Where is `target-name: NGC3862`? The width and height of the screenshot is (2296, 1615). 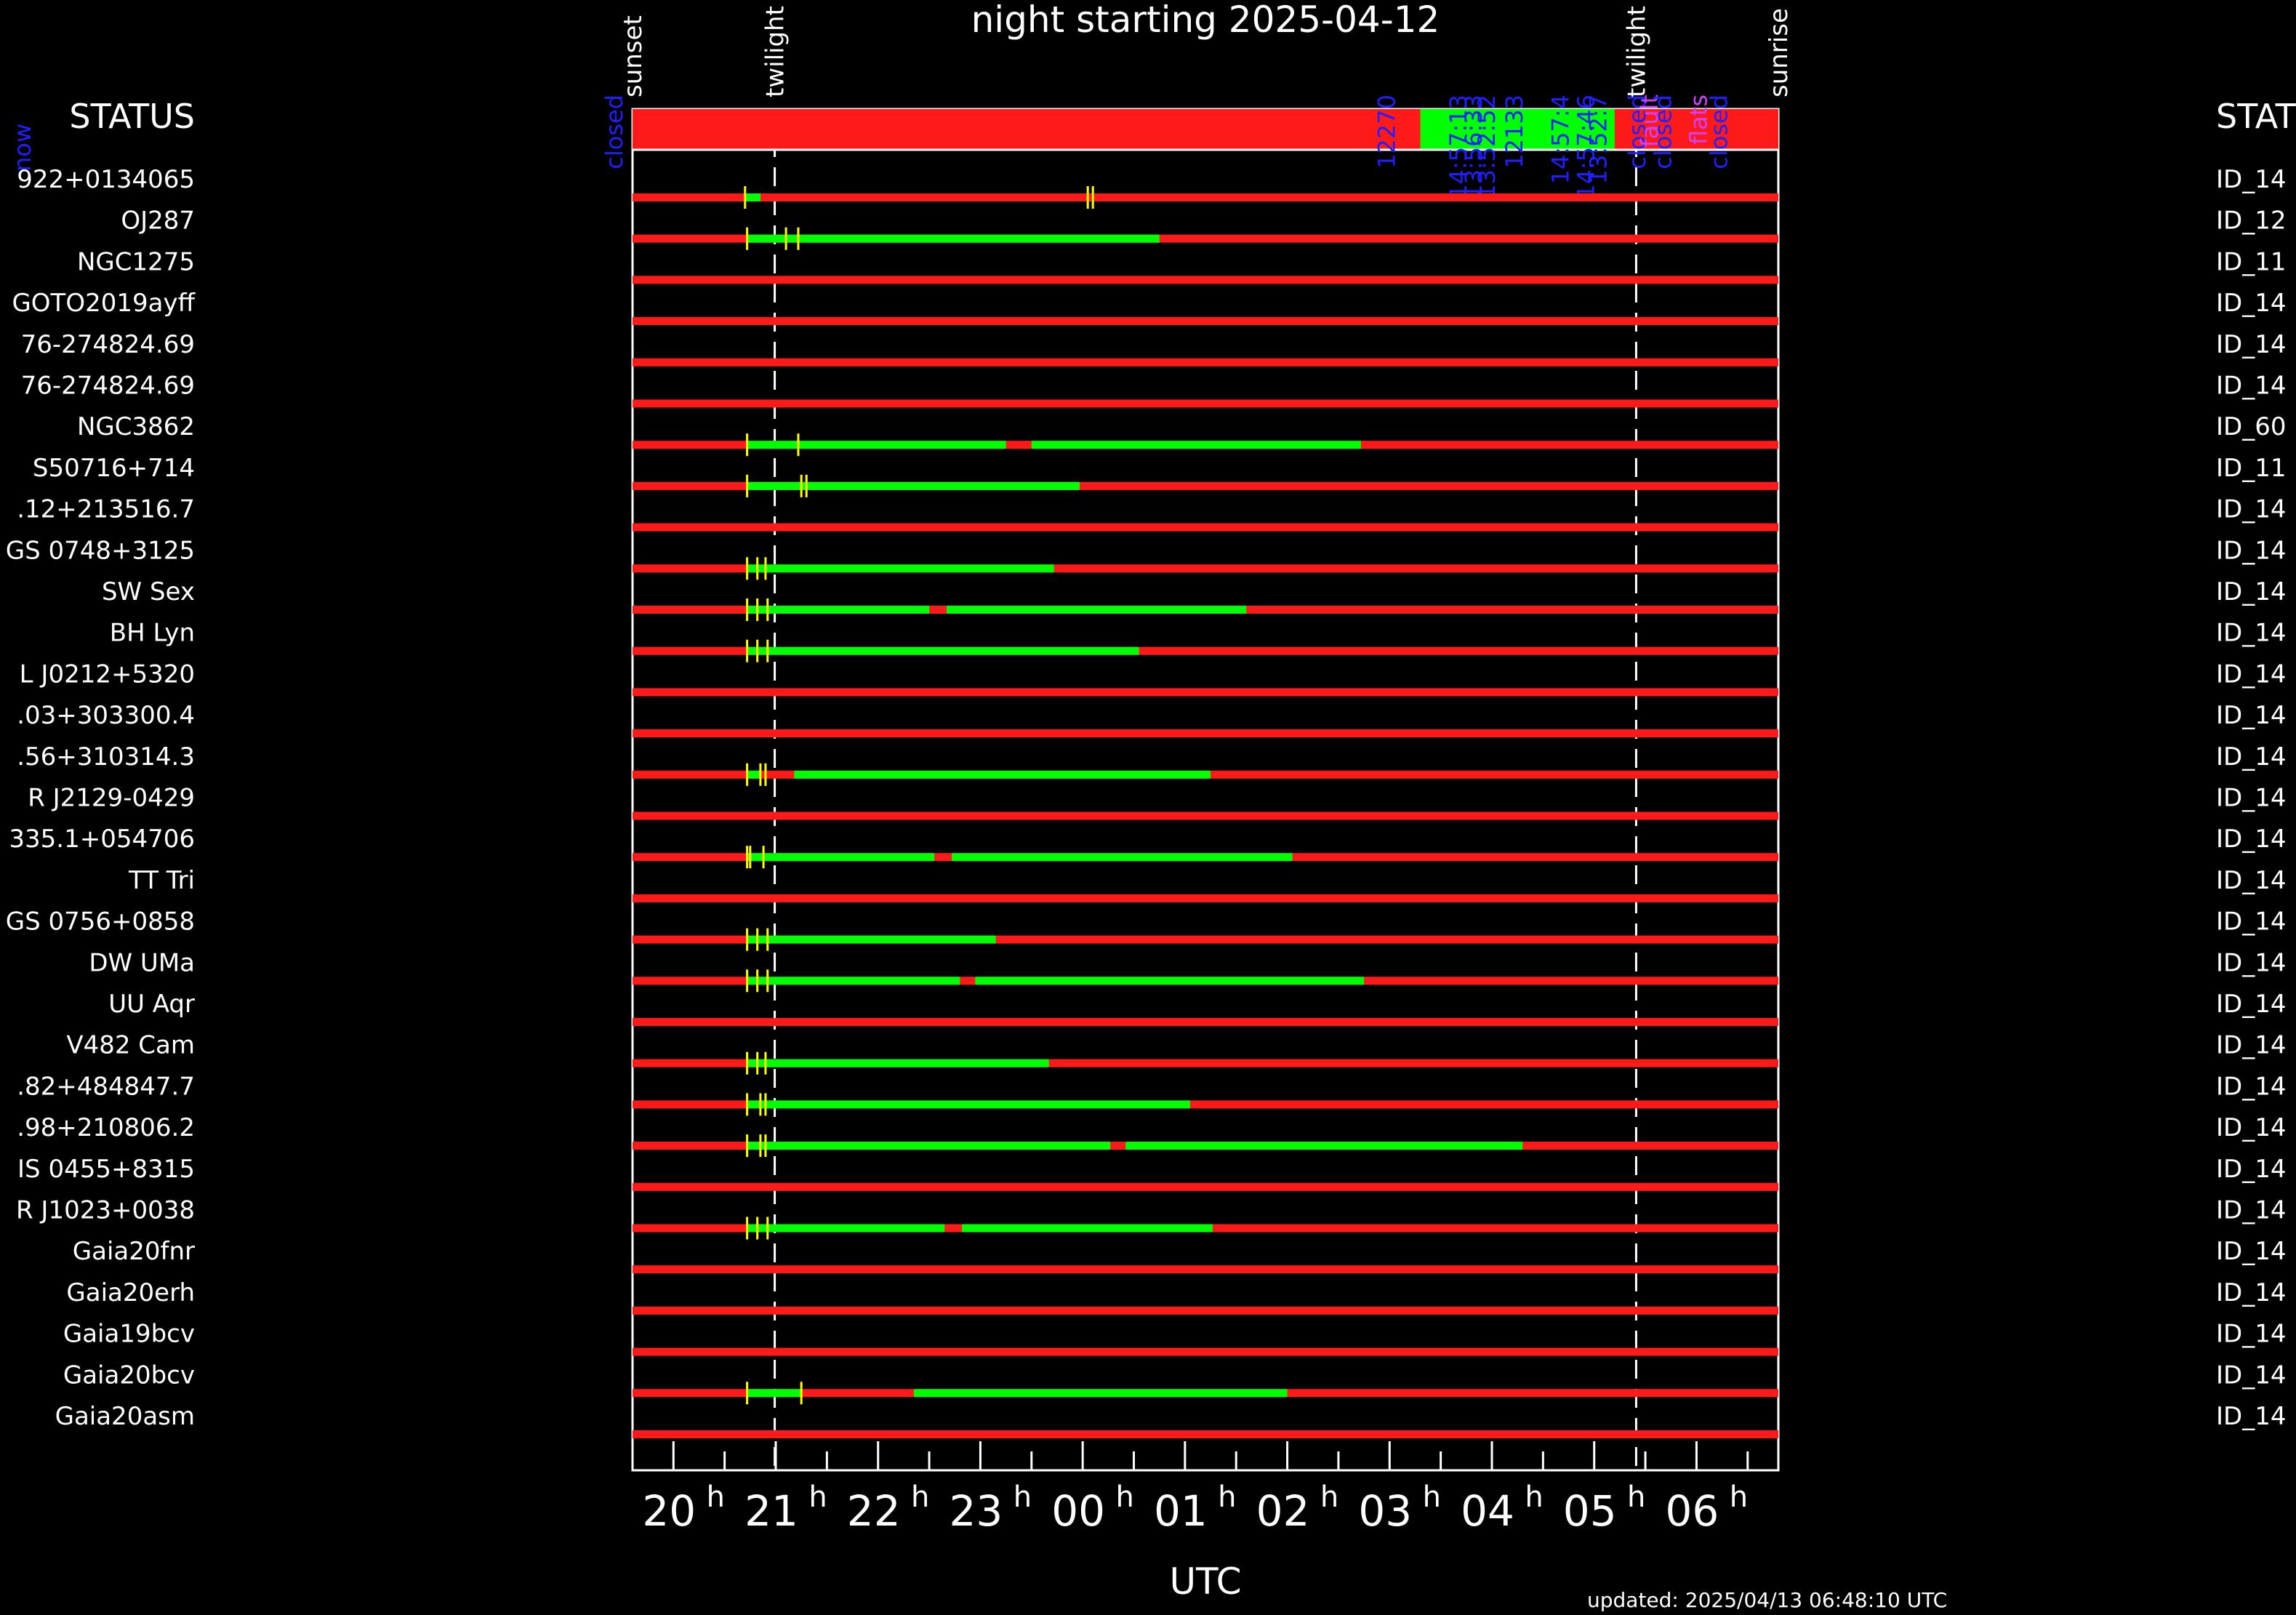
target-name: NGC3862 is located at coordinates (136, 426).